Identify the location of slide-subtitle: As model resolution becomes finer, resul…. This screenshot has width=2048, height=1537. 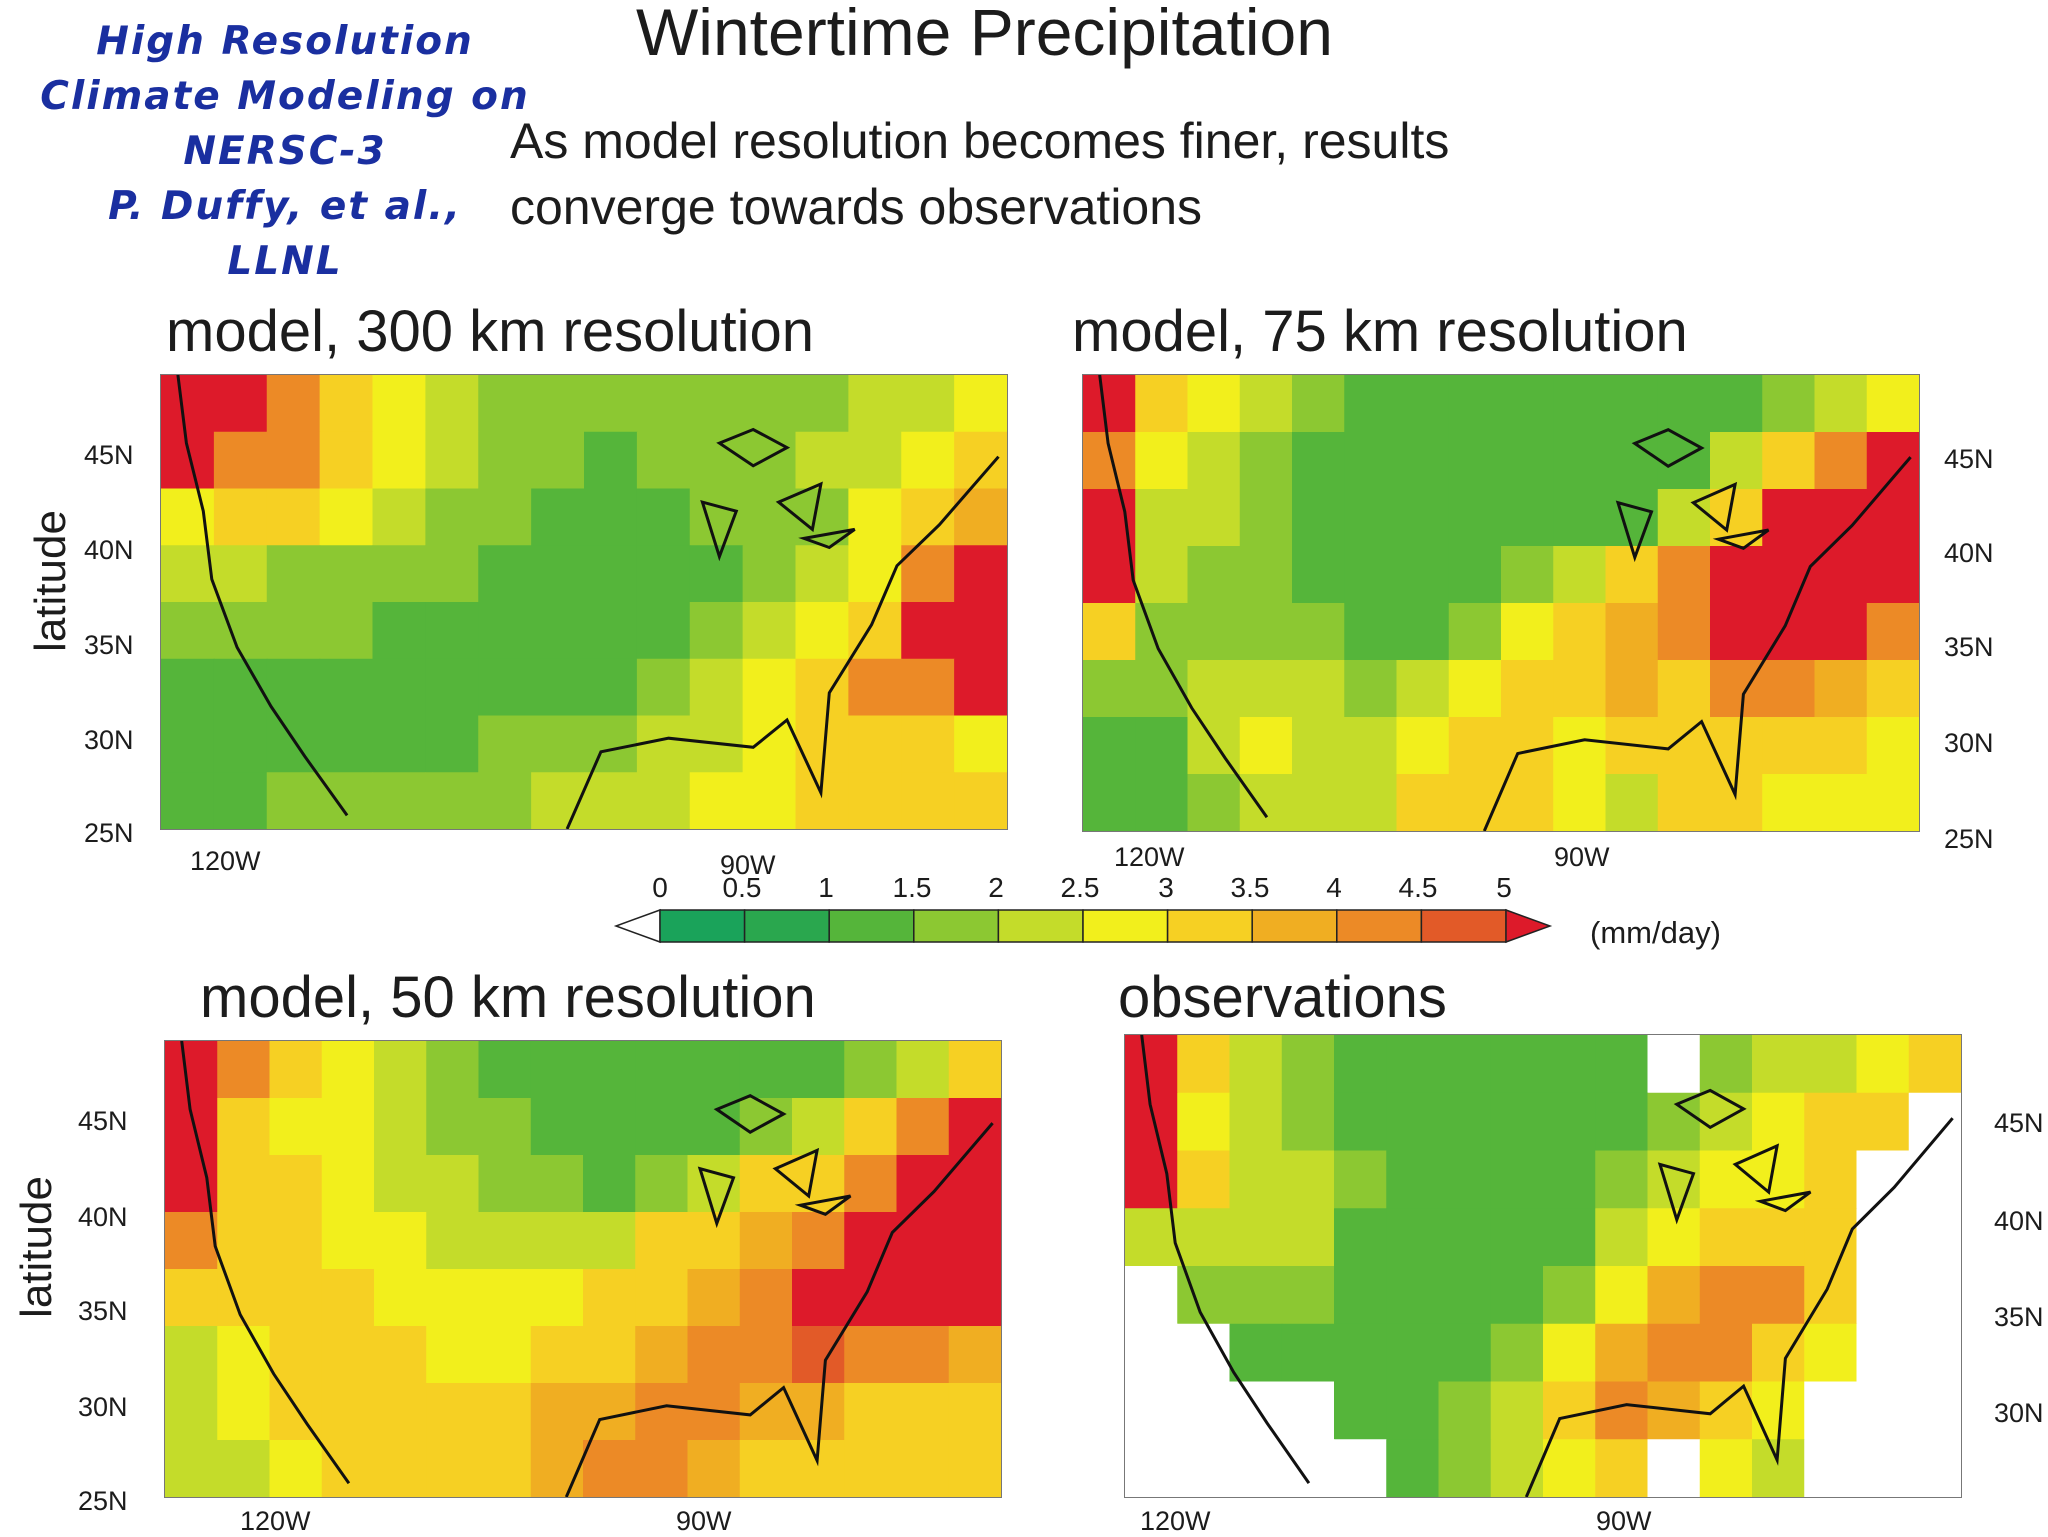
(1110, 174).